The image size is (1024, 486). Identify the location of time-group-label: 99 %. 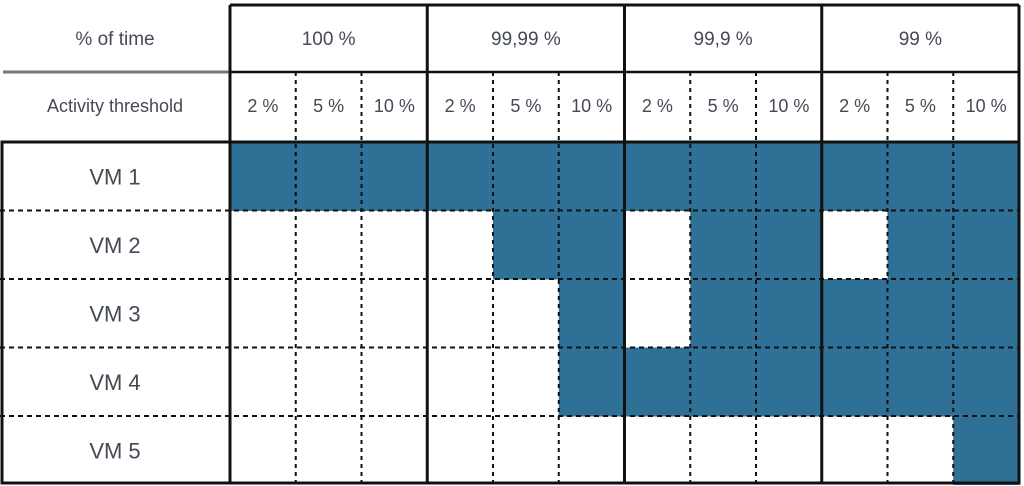
(920, 39).